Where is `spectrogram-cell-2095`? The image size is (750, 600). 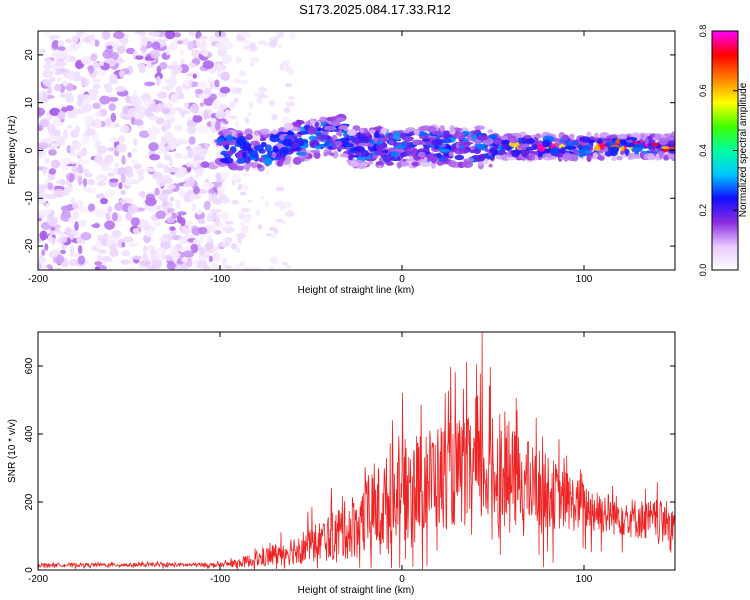 spectrogram-cell-2095 is located at coordinates (606, 149).